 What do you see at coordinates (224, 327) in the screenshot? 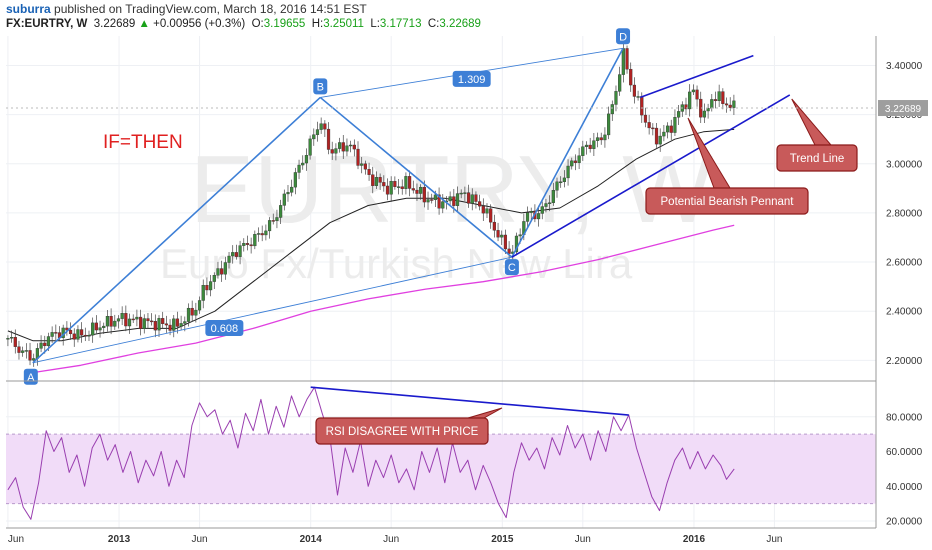
I see `ratio-ab-badge-bg` at bounding box center [224, 327].